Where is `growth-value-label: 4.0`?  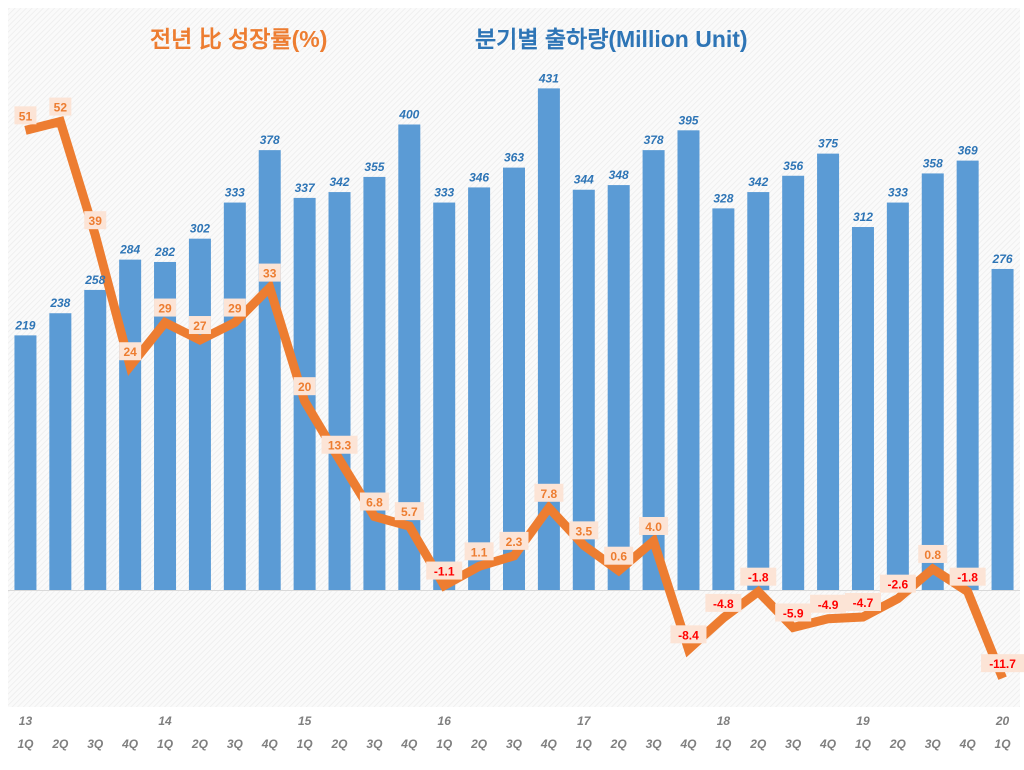
growth-value-label: 4.0 is located at coordinates (653, 527).